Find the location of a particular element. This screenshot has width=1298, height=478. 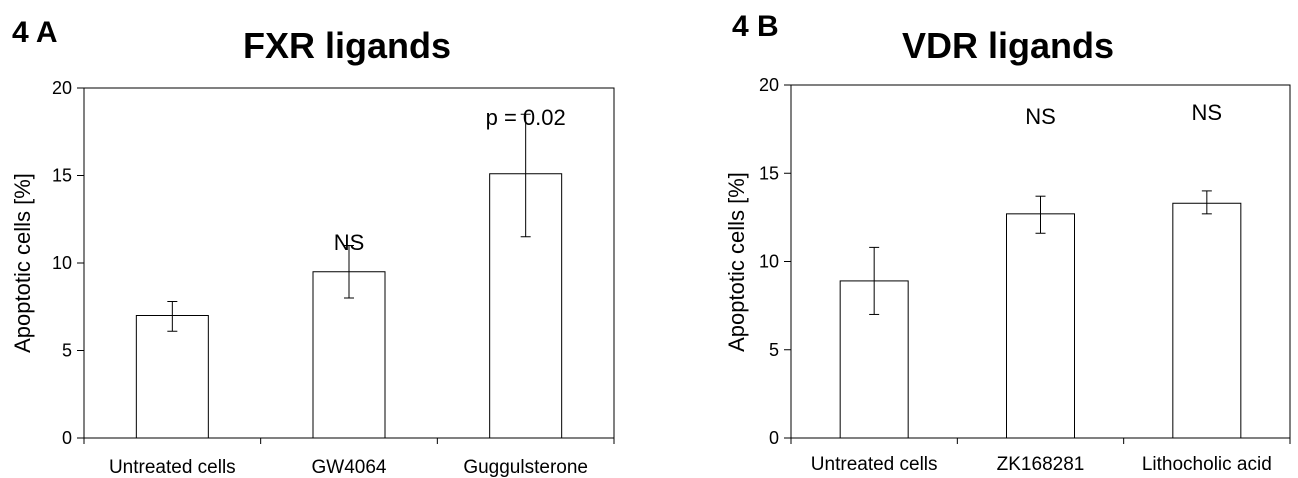

x-tick-label: GW4064 is located at coordinates (349, 467).